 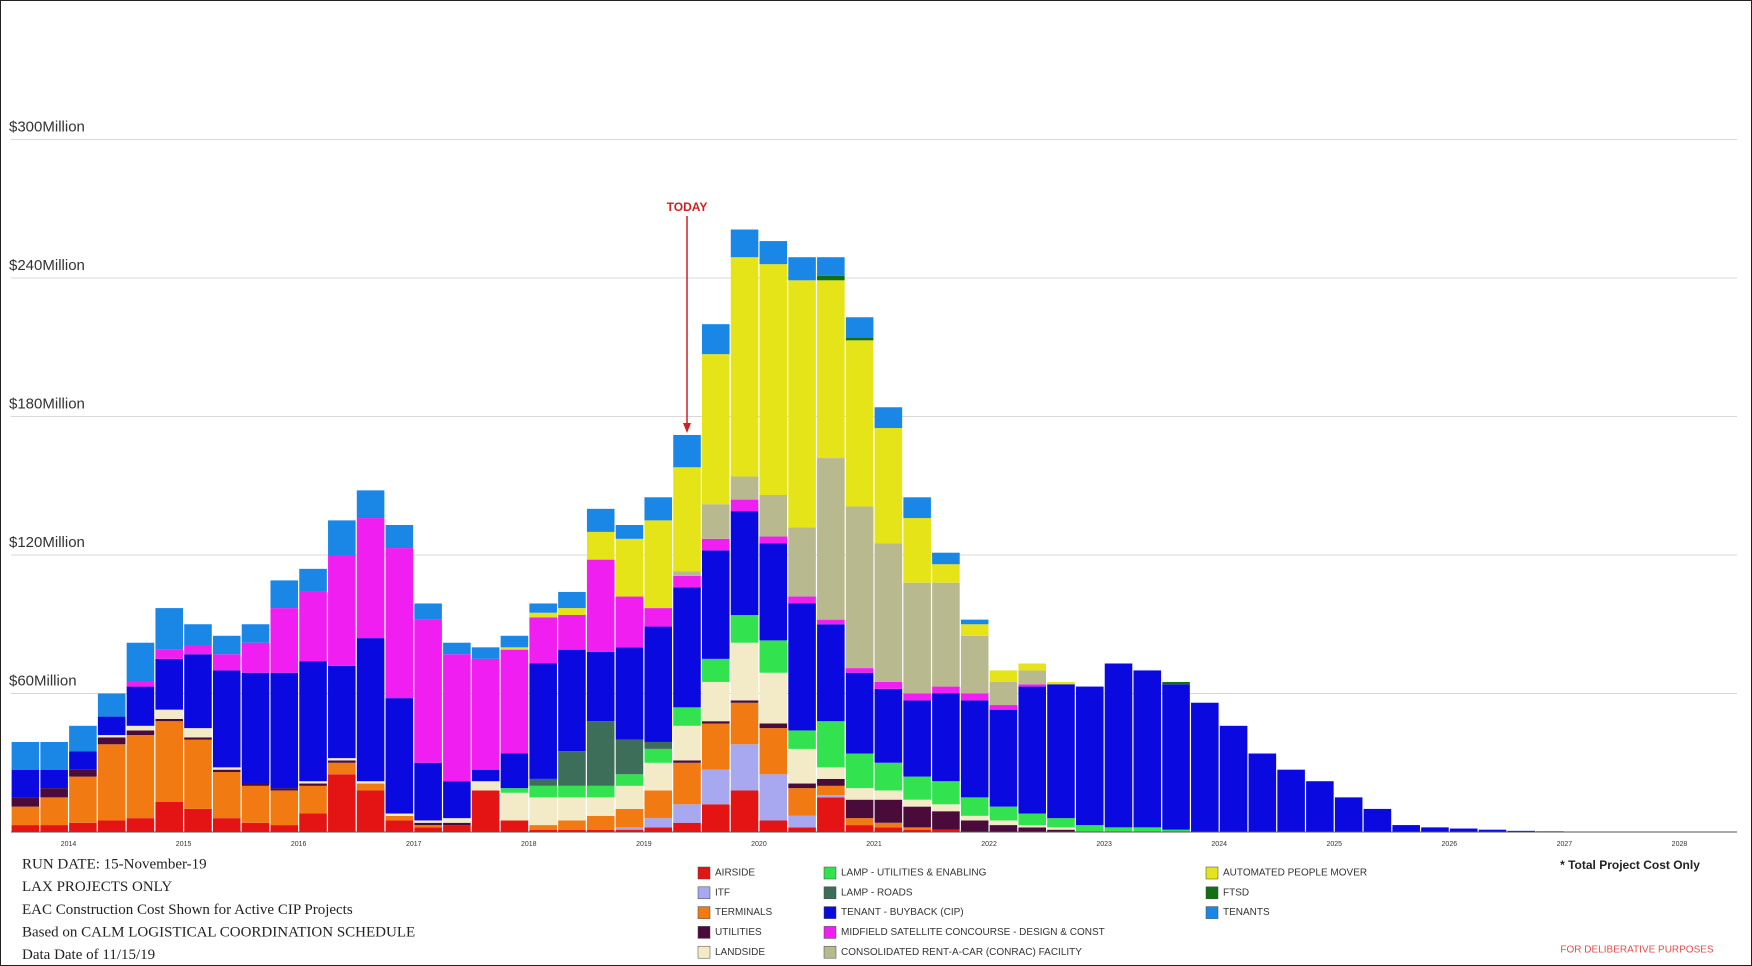 What do you see at coordinates (914, 873) in the screenshot?
I see `legend-label: LAMP - UTILITIES & ENABLING` at bounding box center [914, 873].